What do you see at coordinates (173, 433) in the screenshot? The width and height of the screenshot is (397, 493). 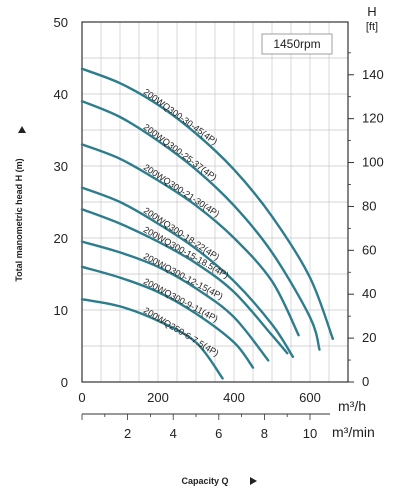 I see `m3min-tick-label: 4` at bounding box center [173, 433].